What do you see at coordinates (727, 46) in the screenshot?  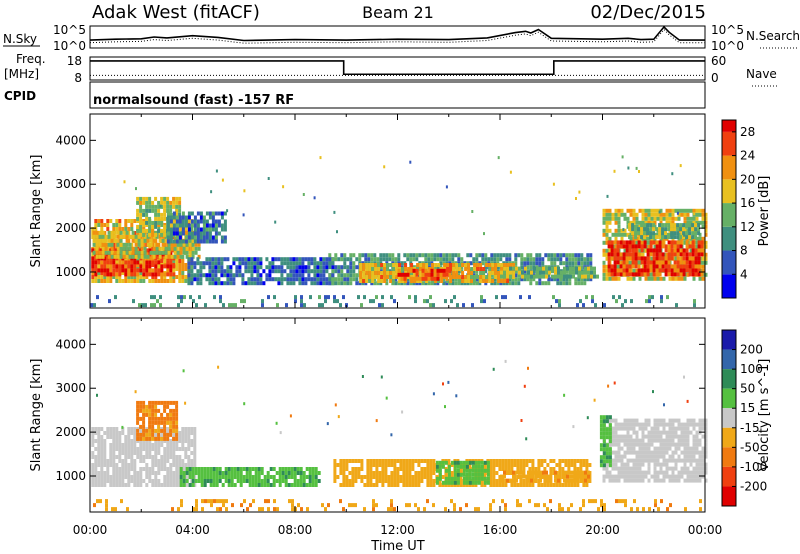 I see `nsearch-tick-bottom: 10^0` at bounding box center [727, 46].